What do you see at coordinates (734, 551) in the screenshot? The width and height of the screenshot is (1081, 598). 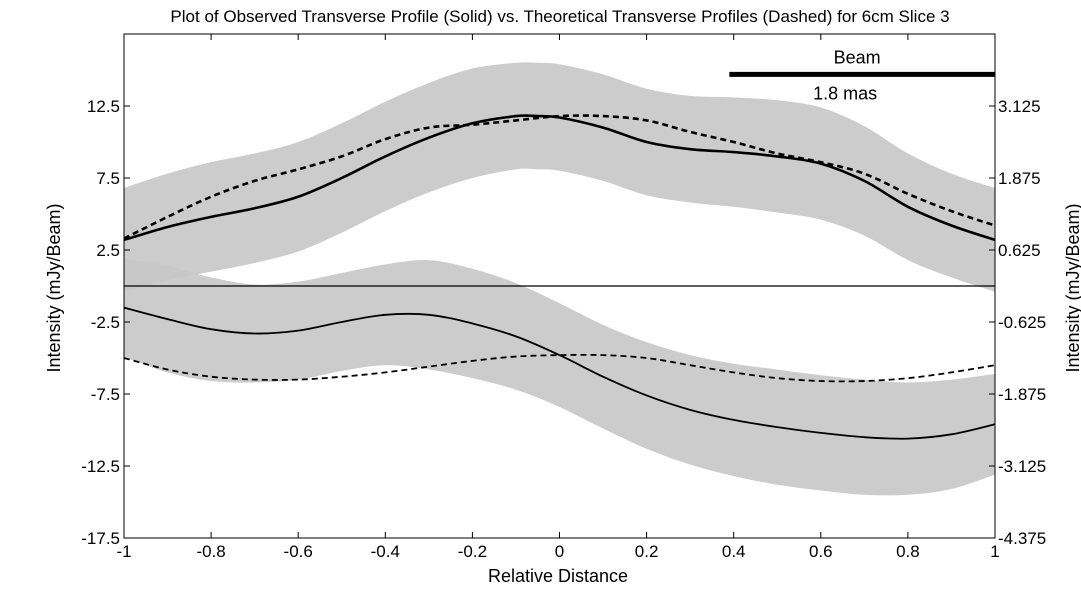 I see `x-tick-label: 0.4` at bounding box center [734, 551].